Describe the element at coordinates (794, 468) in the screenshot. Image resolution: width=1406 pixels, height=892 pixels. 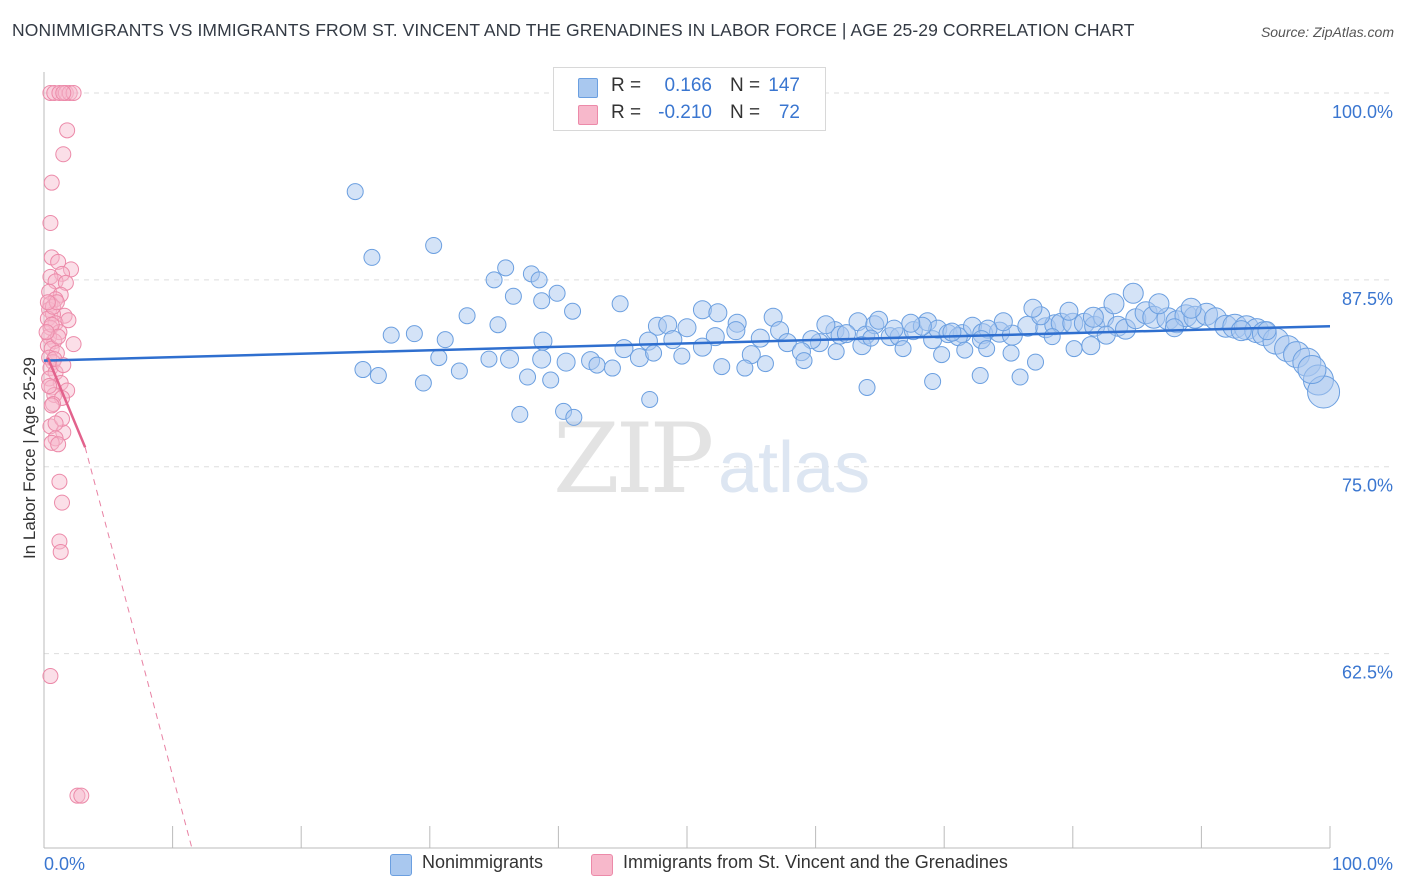
I see `watermark-atlas: atlas` at that location.